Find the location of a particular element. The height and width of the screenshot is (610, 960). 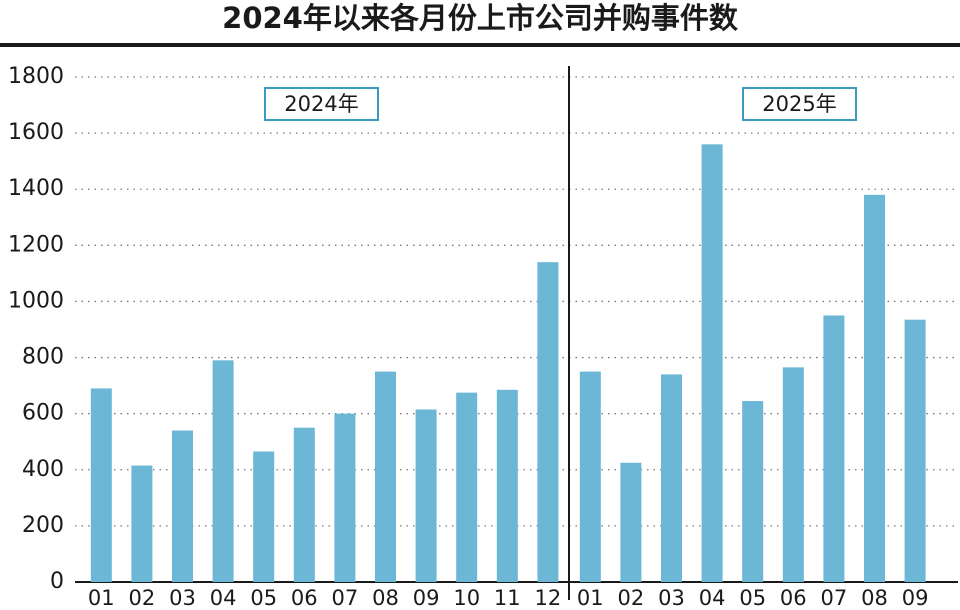

y-tick-label: 1600 is located at coordinates (36, 132).